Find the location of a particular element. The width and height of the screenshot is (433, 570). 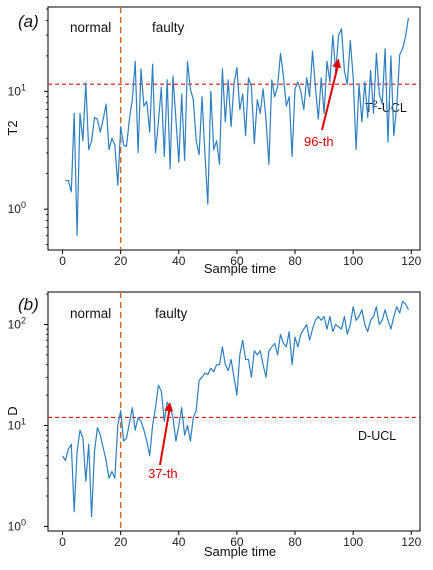

y-axis-title: D is located at coordinates (12, 410).